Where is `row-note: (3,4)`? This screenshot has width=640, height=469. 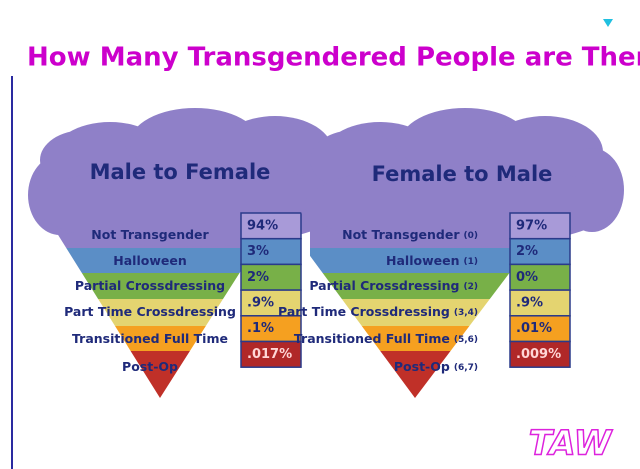
row-note: (3,4) is located at coordinates (466, 313).